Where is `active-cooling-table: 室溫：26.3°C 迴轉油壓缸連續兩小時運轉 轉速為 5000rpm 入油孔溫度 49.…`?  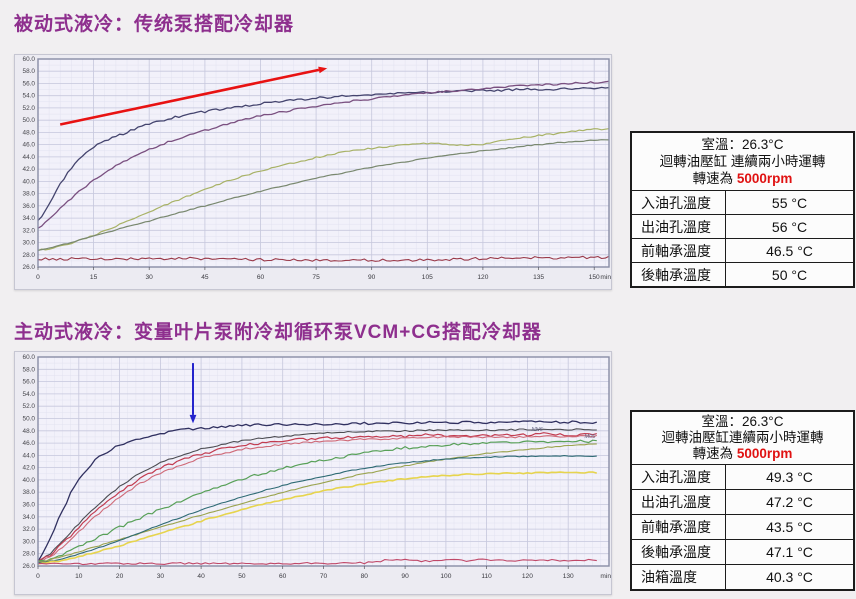
active-cooling-table: 室溫：26.3°C 迴轉油壓缸連續兩小時運轉 轉速為 5000rpm 入油孔溫度 49.… is located at coordinates (742, 500).